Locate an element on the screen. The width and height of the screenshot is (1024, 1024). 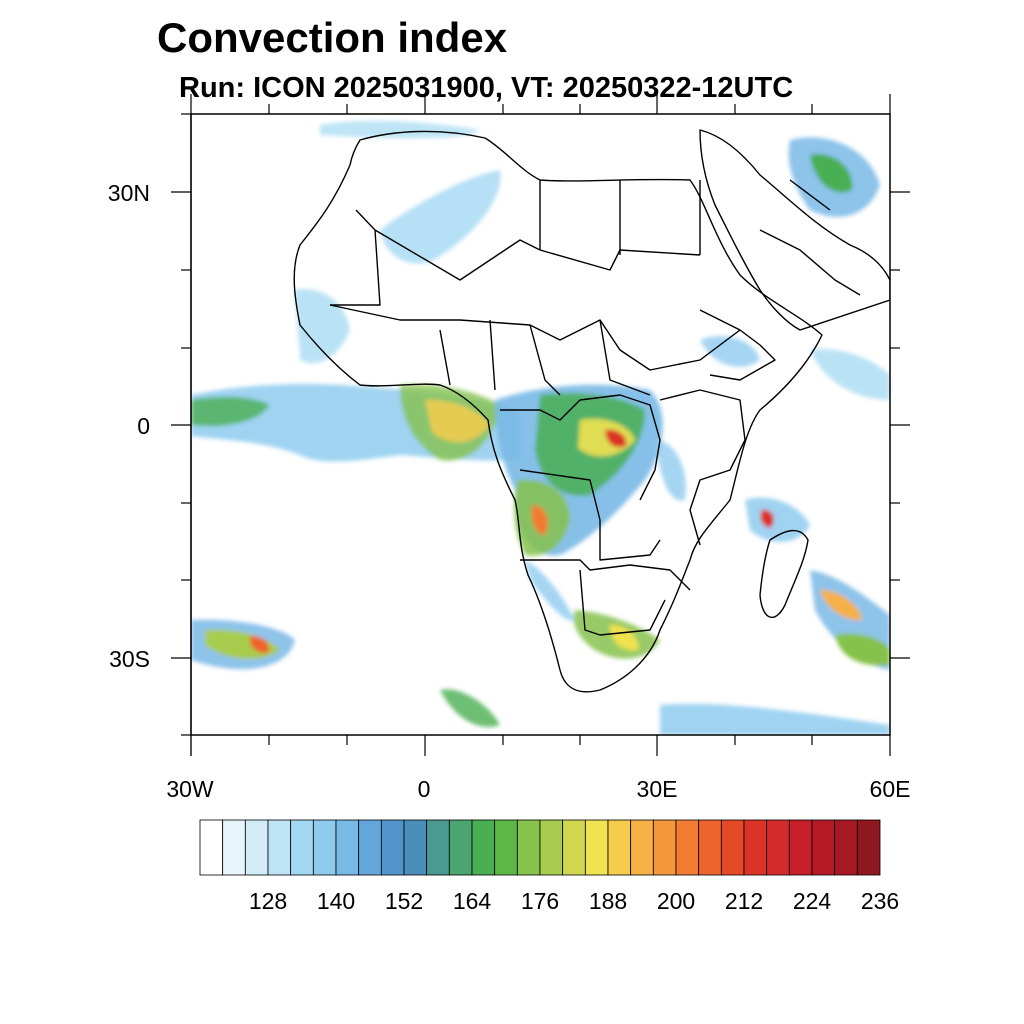
map-subtitle: Run: ICON 2025031900, VT: 20250322-12UTC is located at coordinates (486, 88).